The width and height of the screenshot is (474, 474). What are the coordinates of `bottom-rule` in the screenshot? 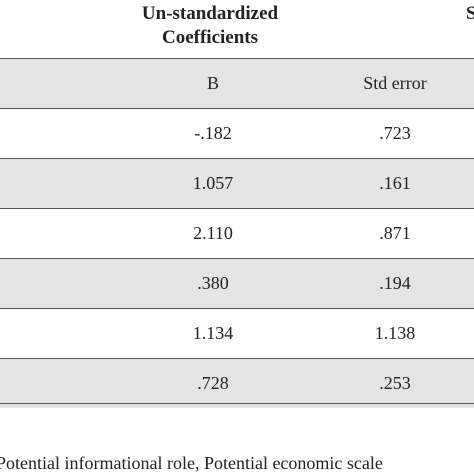 It's located at (237, 403).